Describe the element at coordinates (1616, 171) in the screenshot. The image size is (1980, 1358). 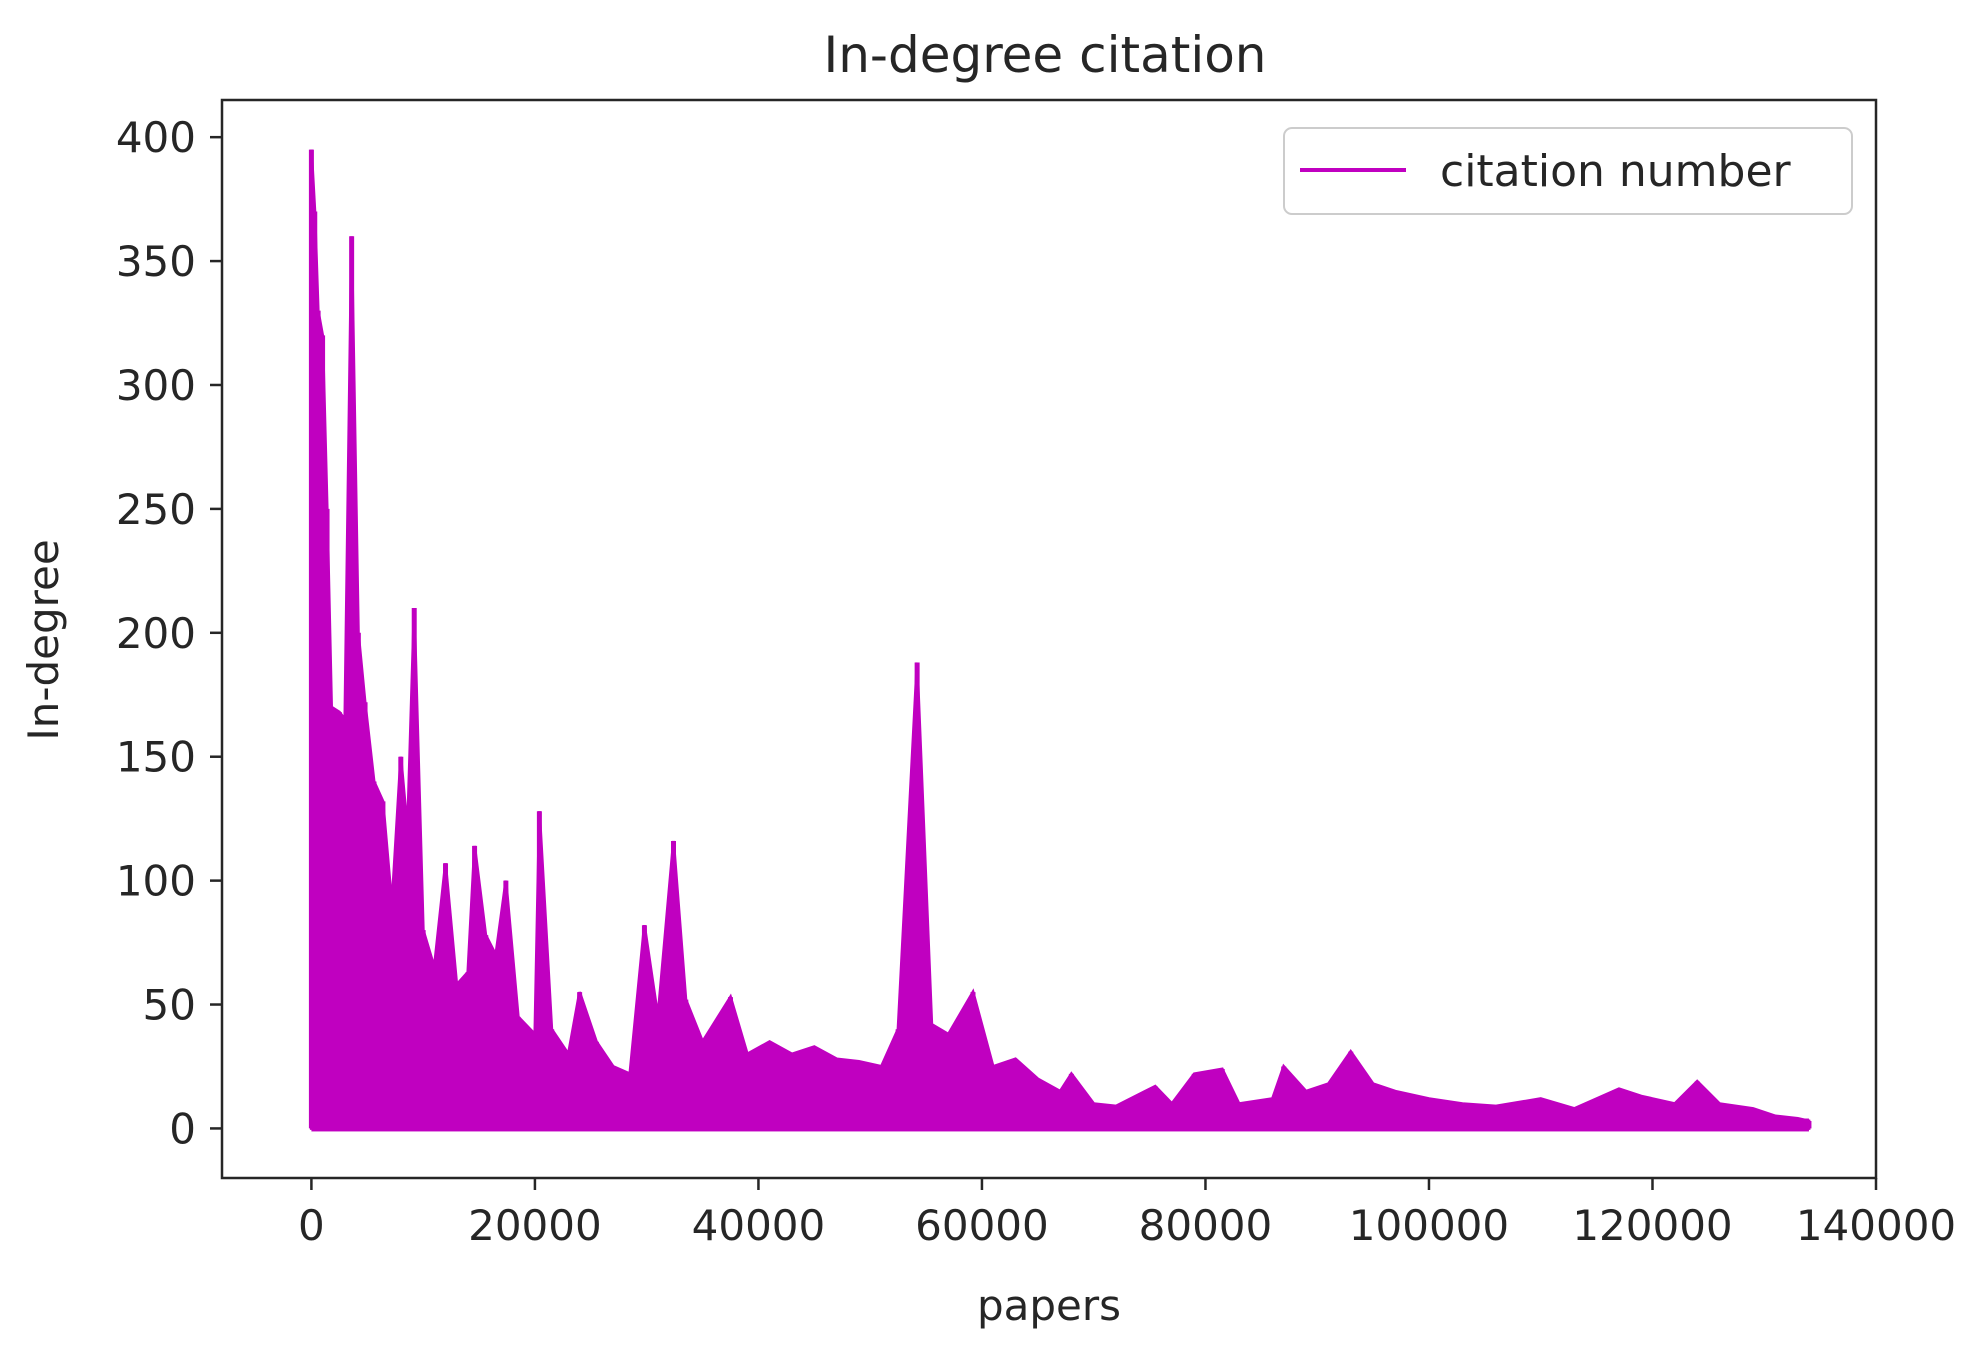
I see `legend-label-citation-number: citation number` at that location.